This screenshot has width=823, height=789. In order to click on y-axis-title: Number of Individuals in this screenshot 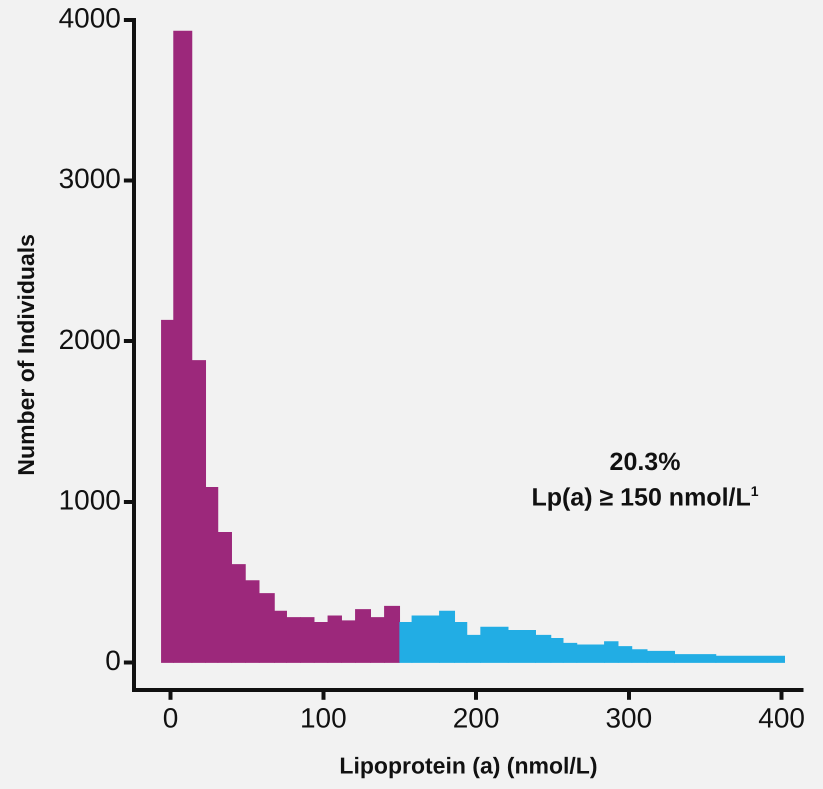, I will do `click(26, 355)`.